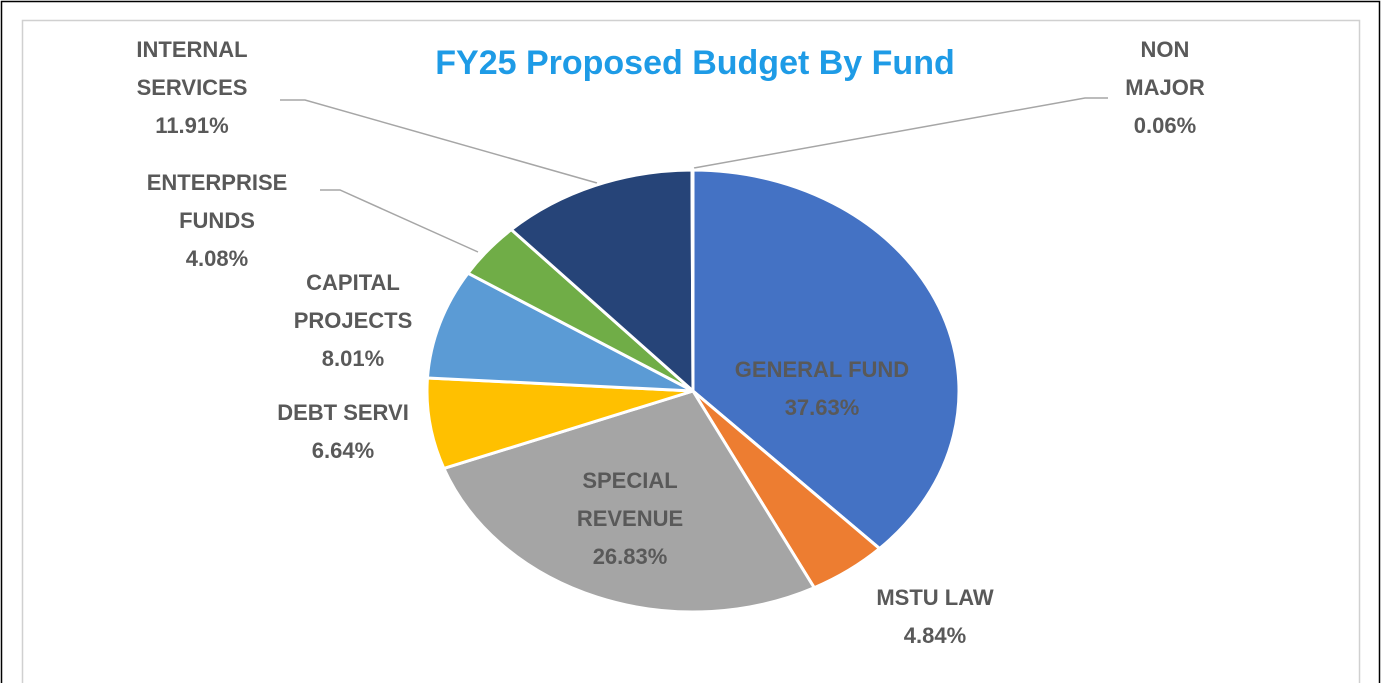 The image size is (1381, 683). What do you see at coordinates (822, 389) in the screenshot?
I see `slice-label: GENERAL FUND 37.63%` at bounding box center [822, 389].